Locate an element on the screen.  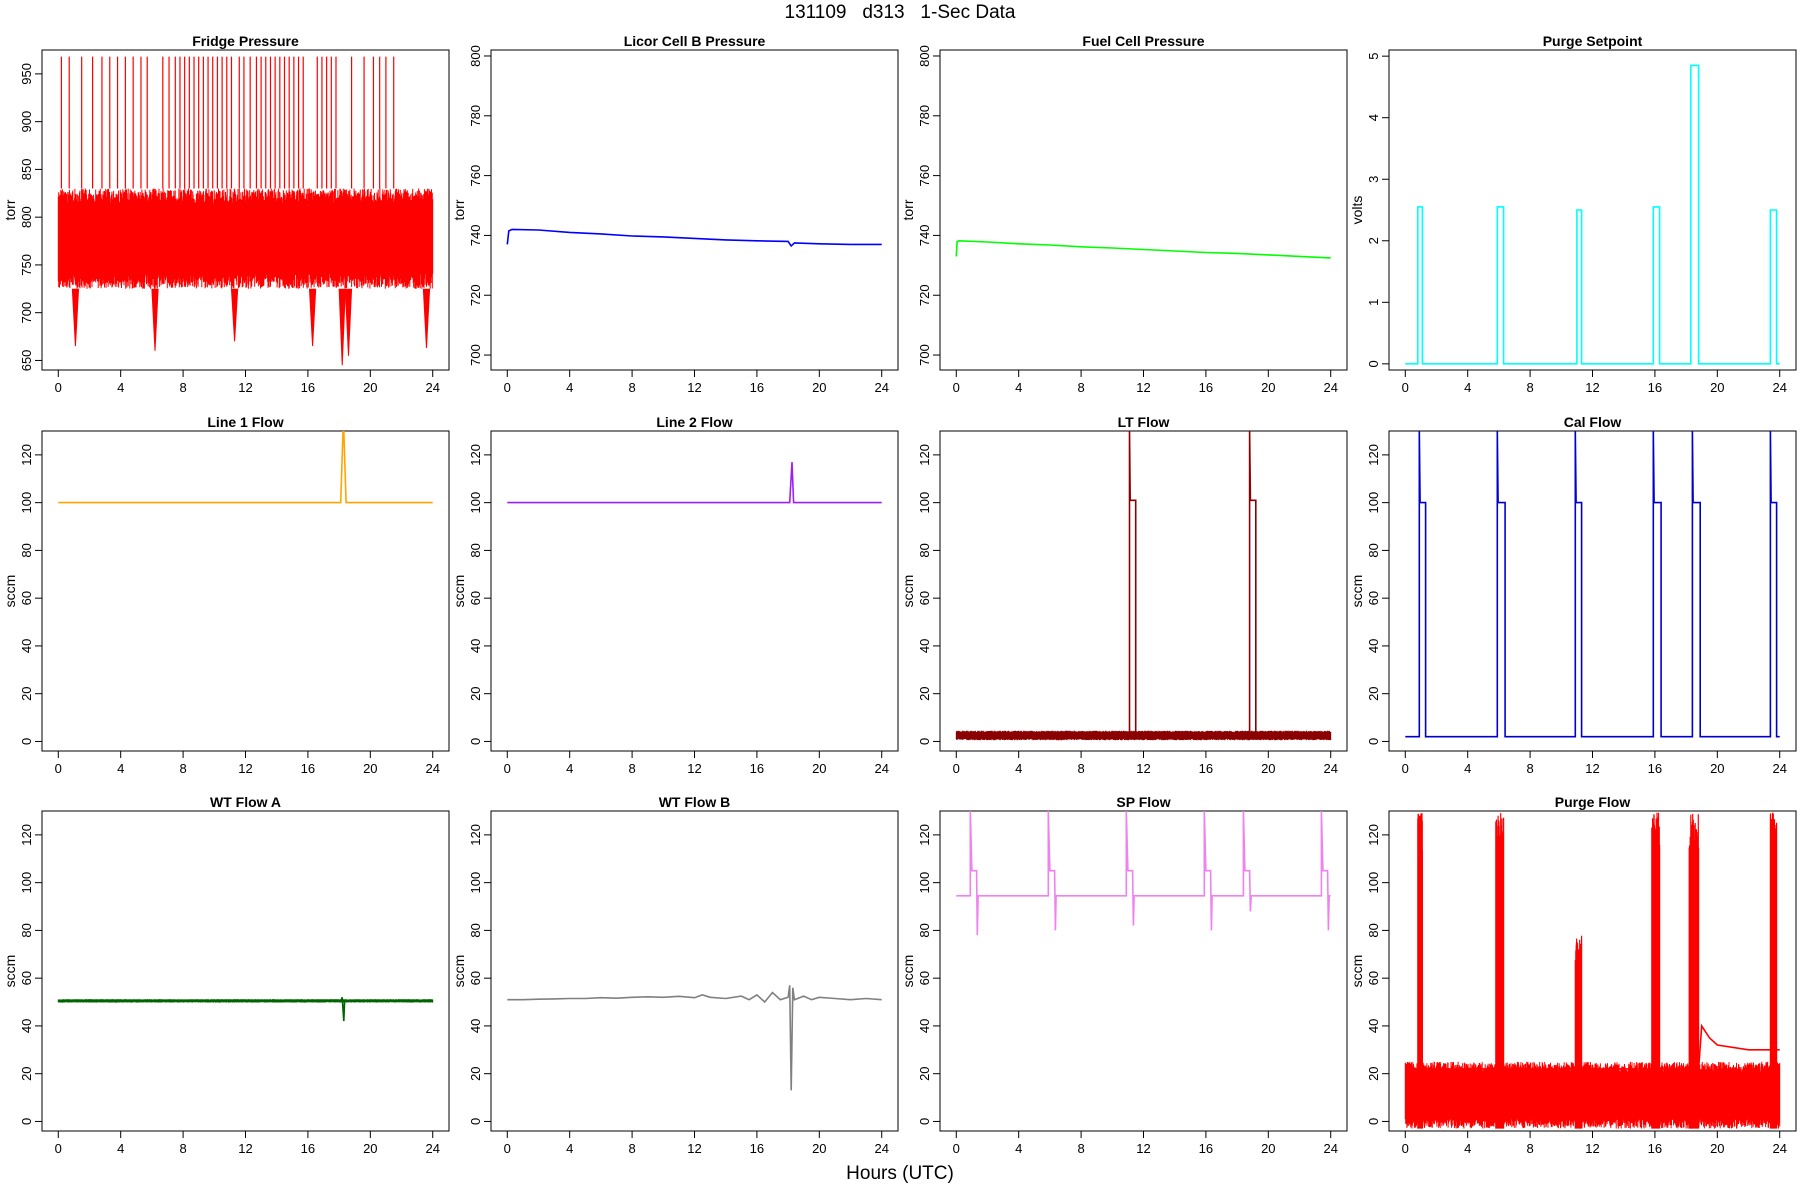
y-axis-label: volts is located at coordinates (1357, 210).